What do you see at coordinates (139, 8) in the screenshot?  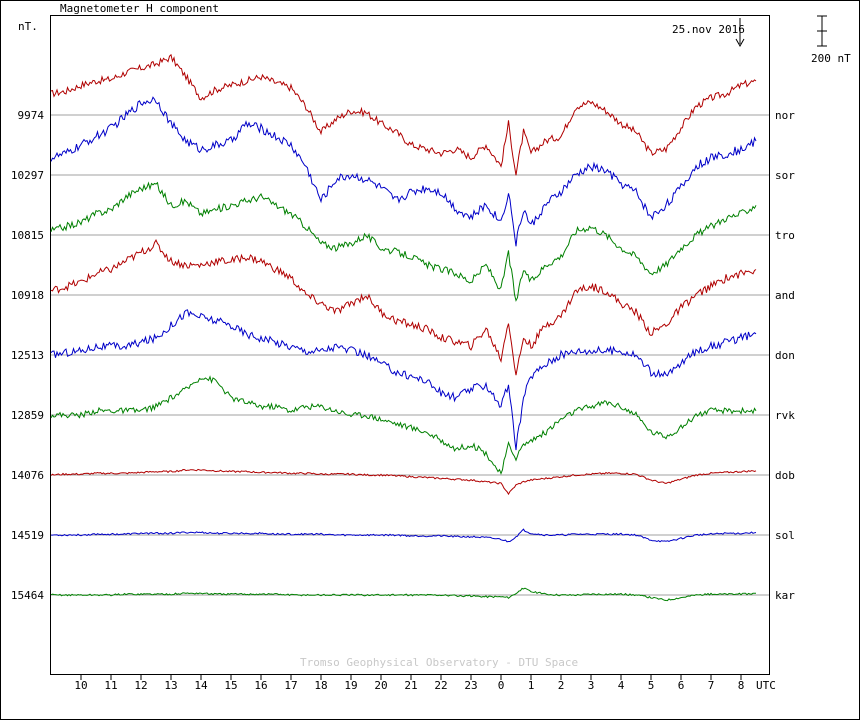 I see `chart-title: Magnetometer H component` at bounding box center [139, 8].